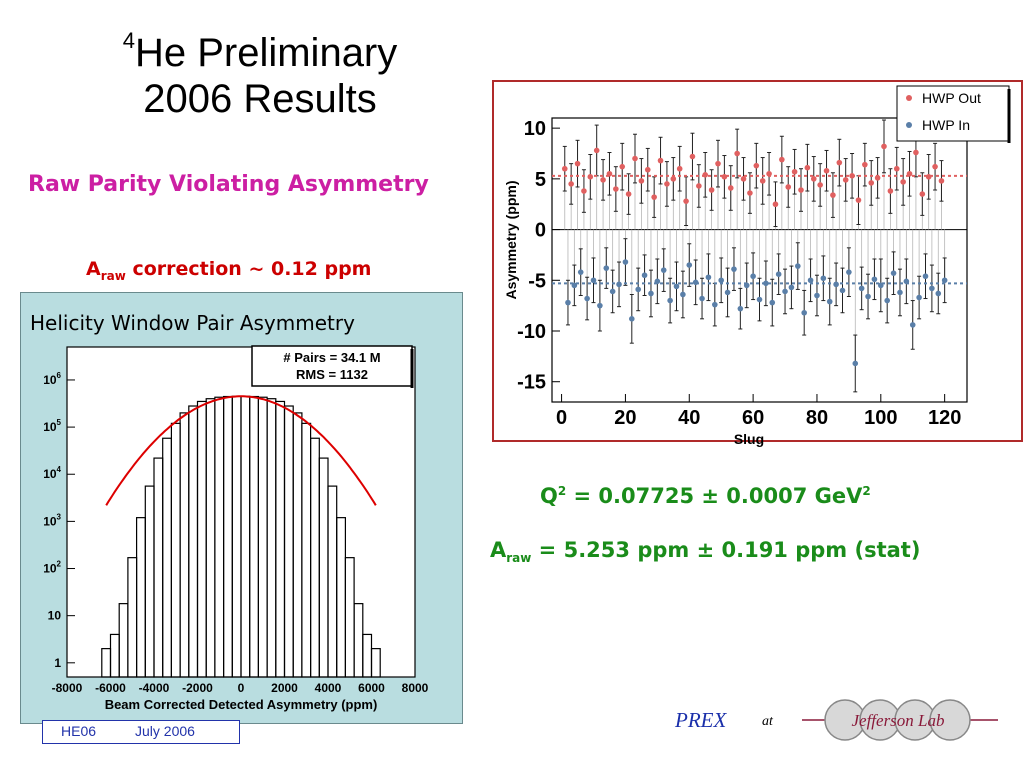 The image size is (1024, 768). I want to click on araw-value: = 5.253 ppm ± 0.191 ppm (stat), so click(726, 550).